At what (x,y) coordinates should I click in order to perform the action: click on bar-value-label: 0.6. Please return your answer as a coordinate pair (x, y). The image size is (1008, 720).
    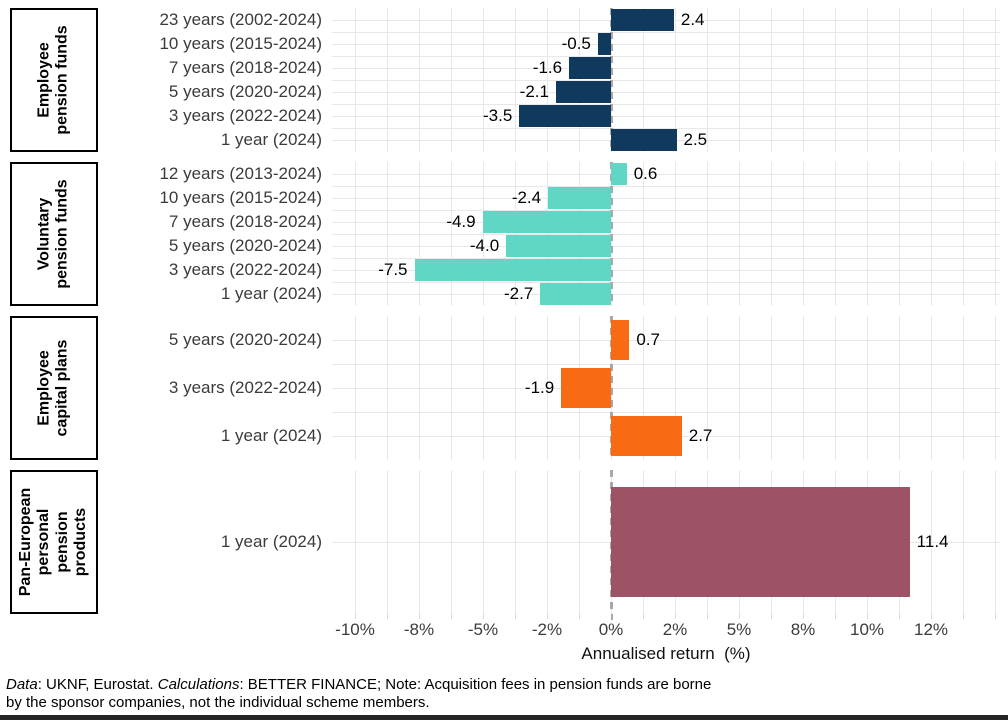
    Looking at the image, I should click on (645, 173).